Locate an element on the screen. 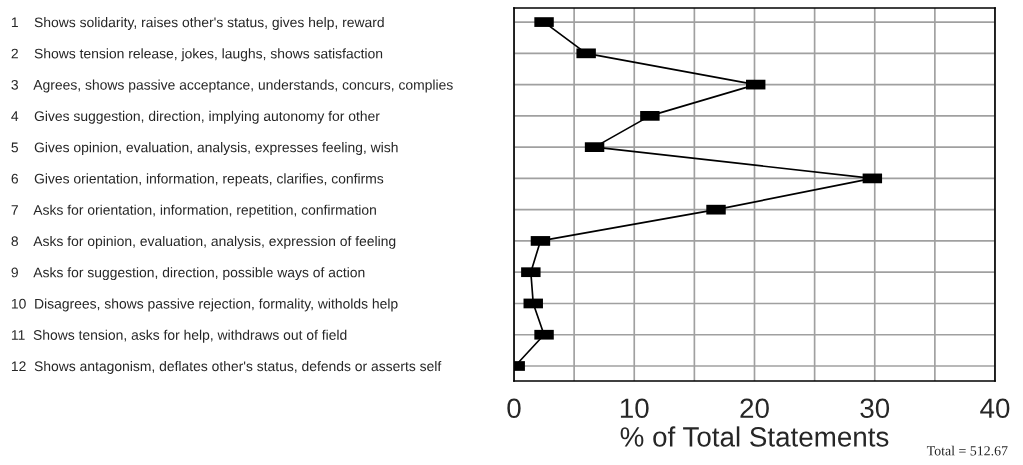 The image size is (1023, 465). x-tick-label: 0 is located at coordinates (514, 408).